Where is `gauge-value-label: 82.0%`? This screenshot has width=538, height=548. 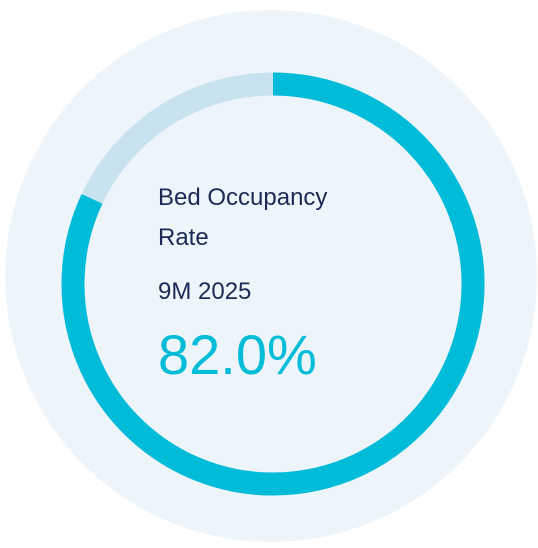
gauge-value-label: 82.0% is located at coordinates (237, 354).